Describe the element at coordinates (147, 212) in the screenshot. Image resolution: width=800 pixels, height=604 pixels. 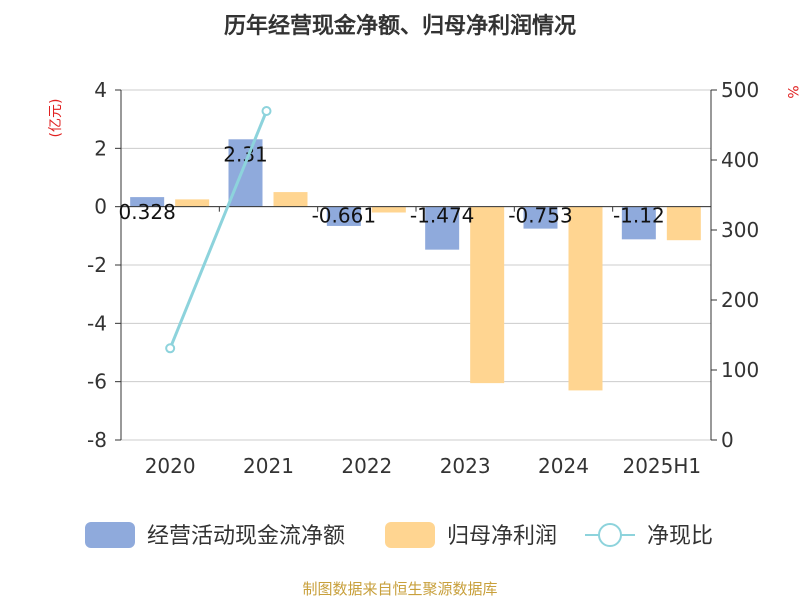
I see `bar-value-label: 0.328` at that location.